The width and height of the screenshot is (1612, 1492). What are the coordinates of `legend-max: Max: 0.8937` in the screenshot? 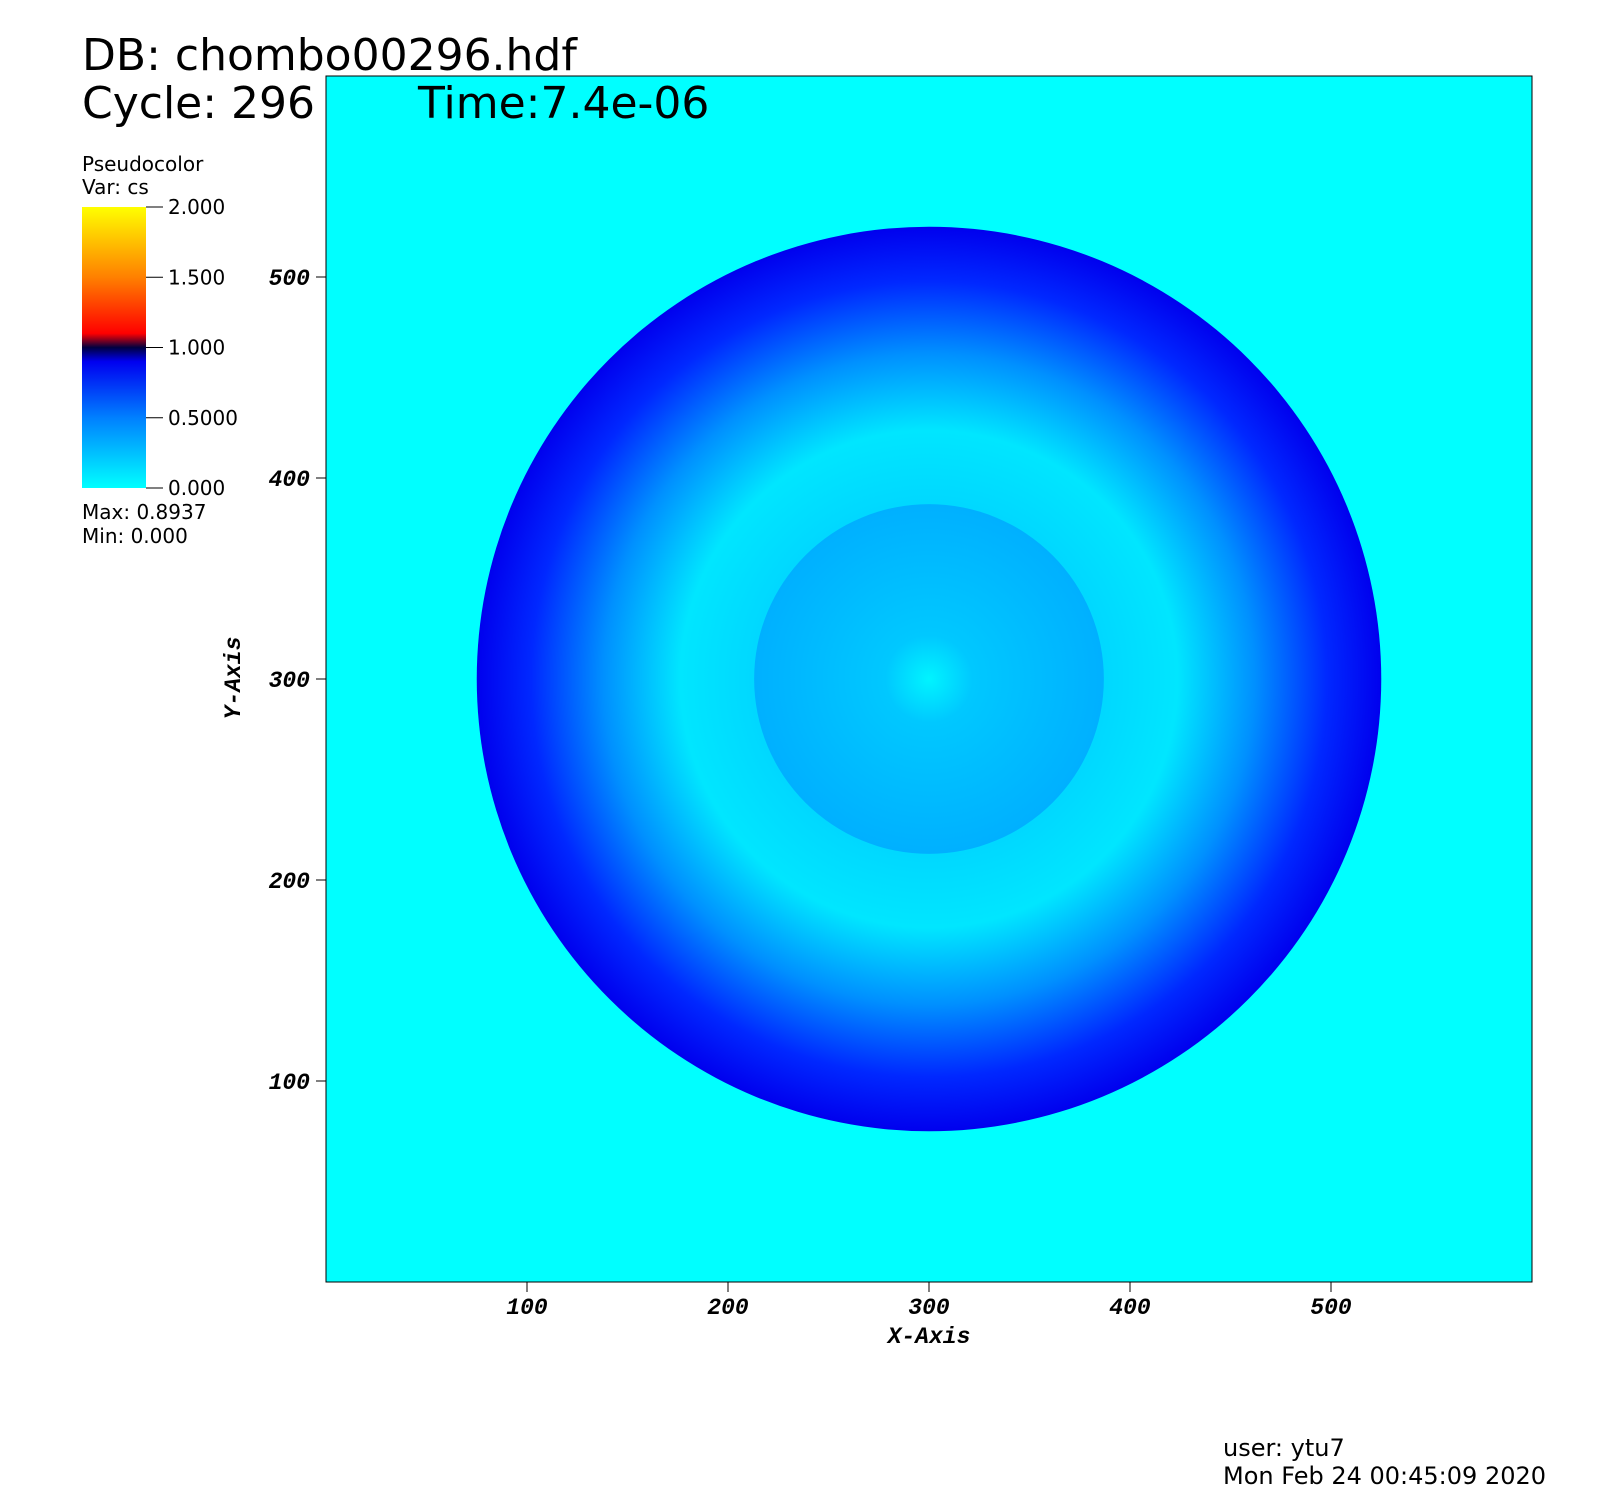 It's located at (144, 512).